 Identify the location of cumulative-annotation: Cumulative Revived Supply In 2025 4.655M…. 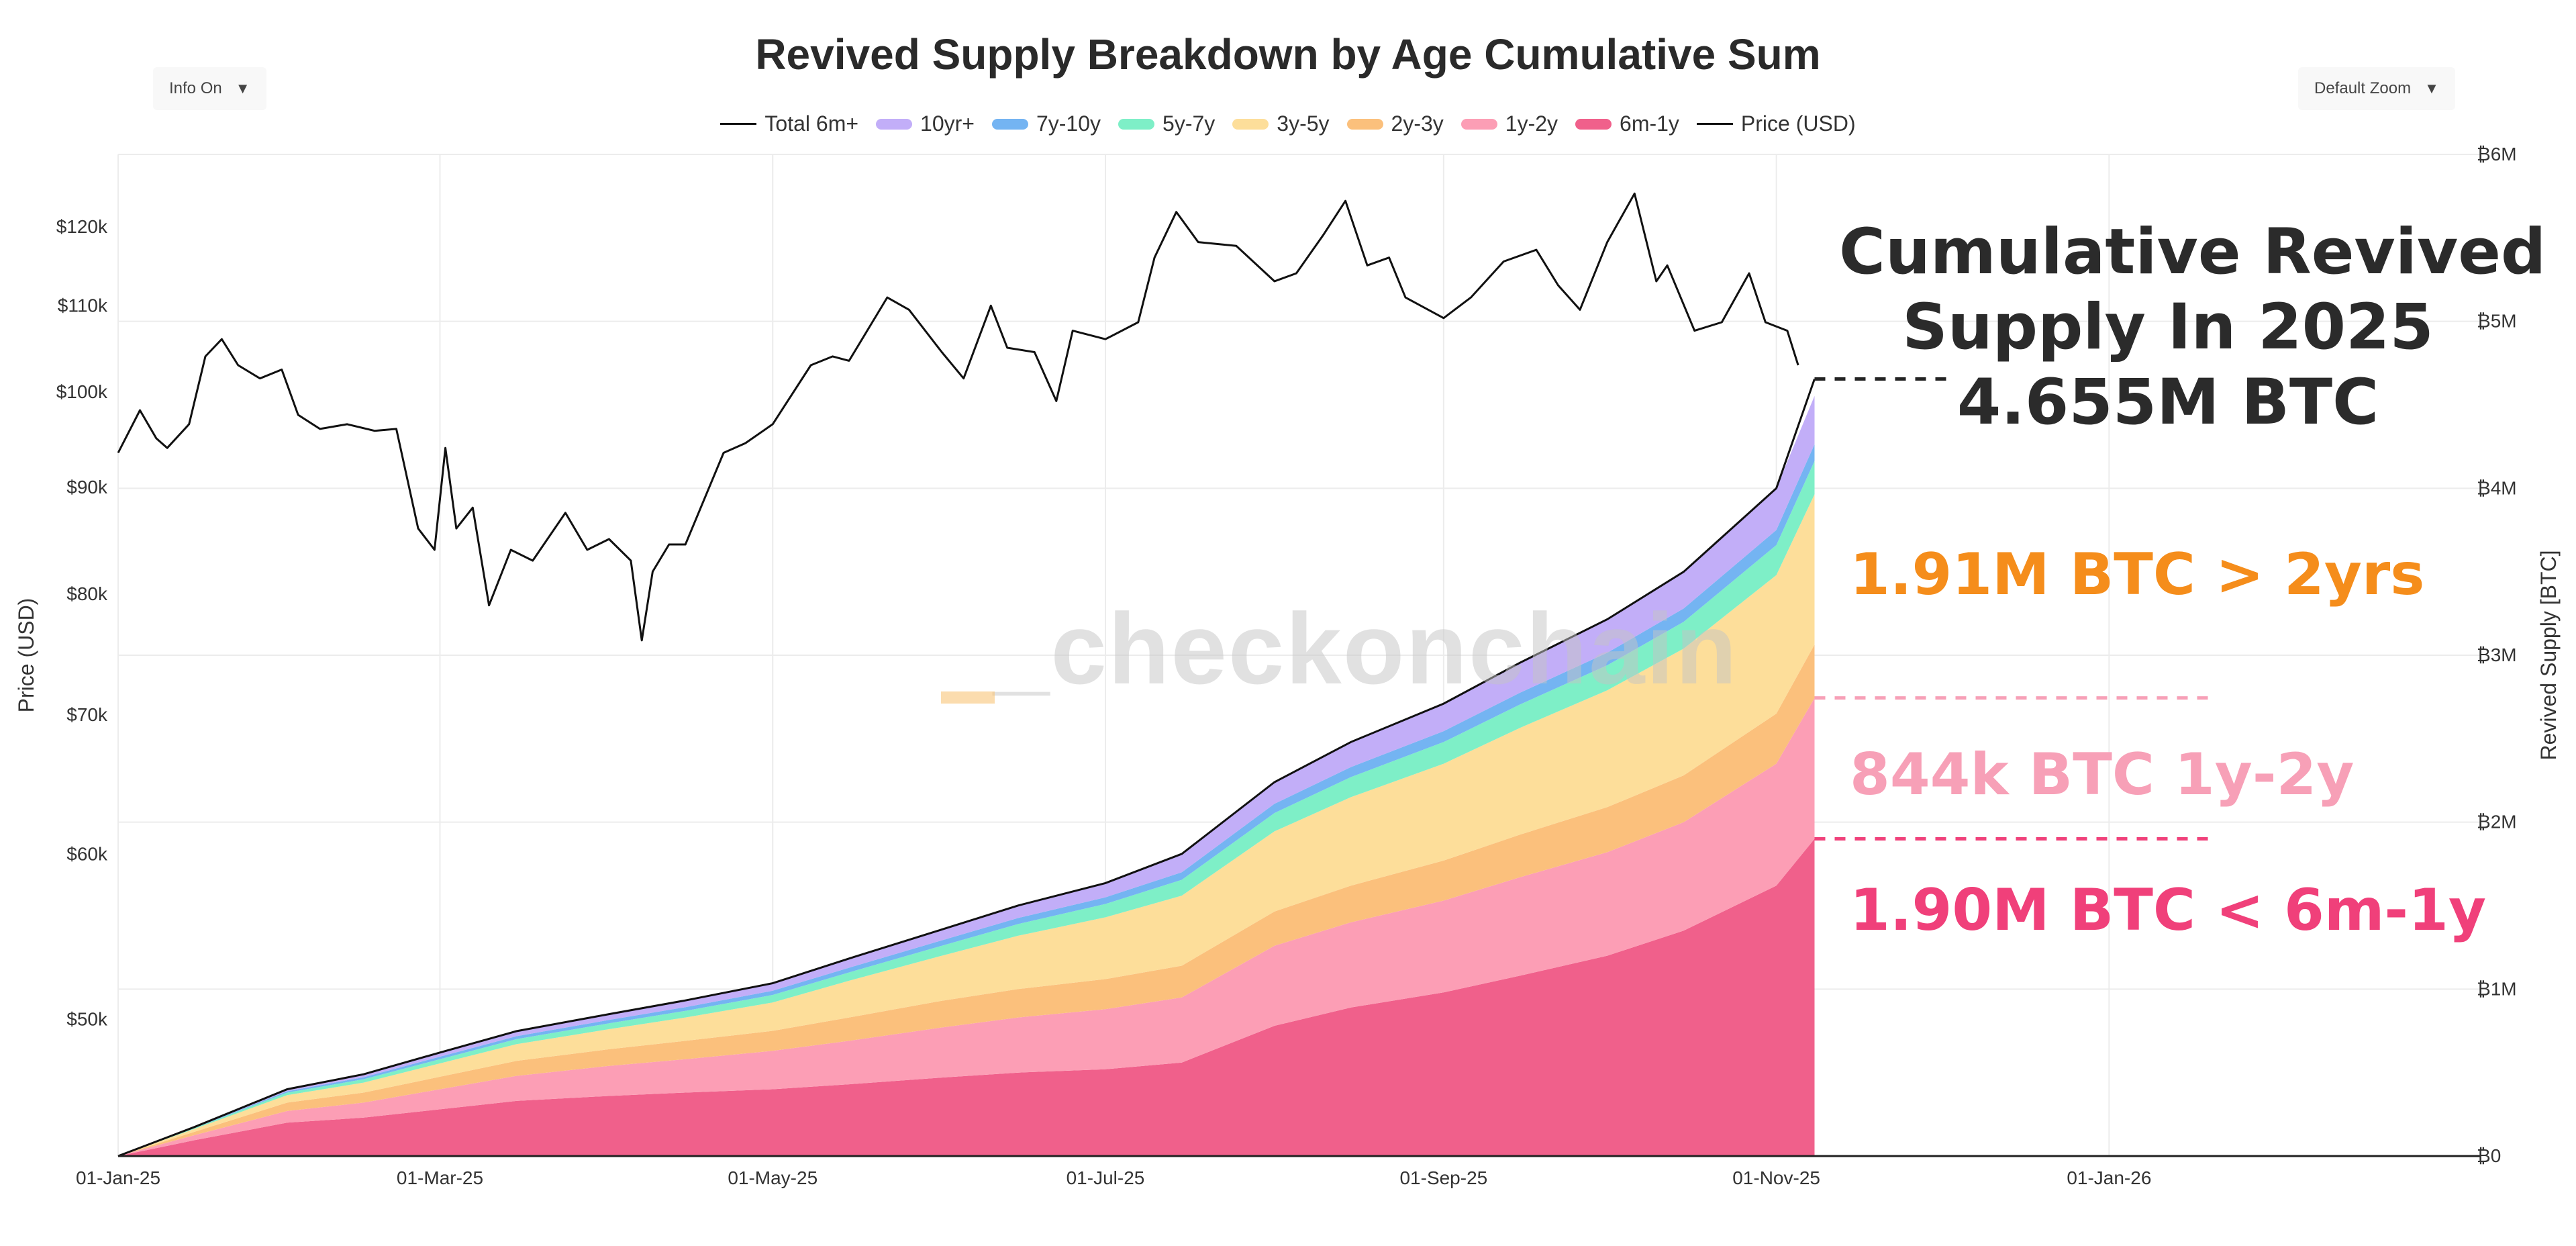
(2192, 327).